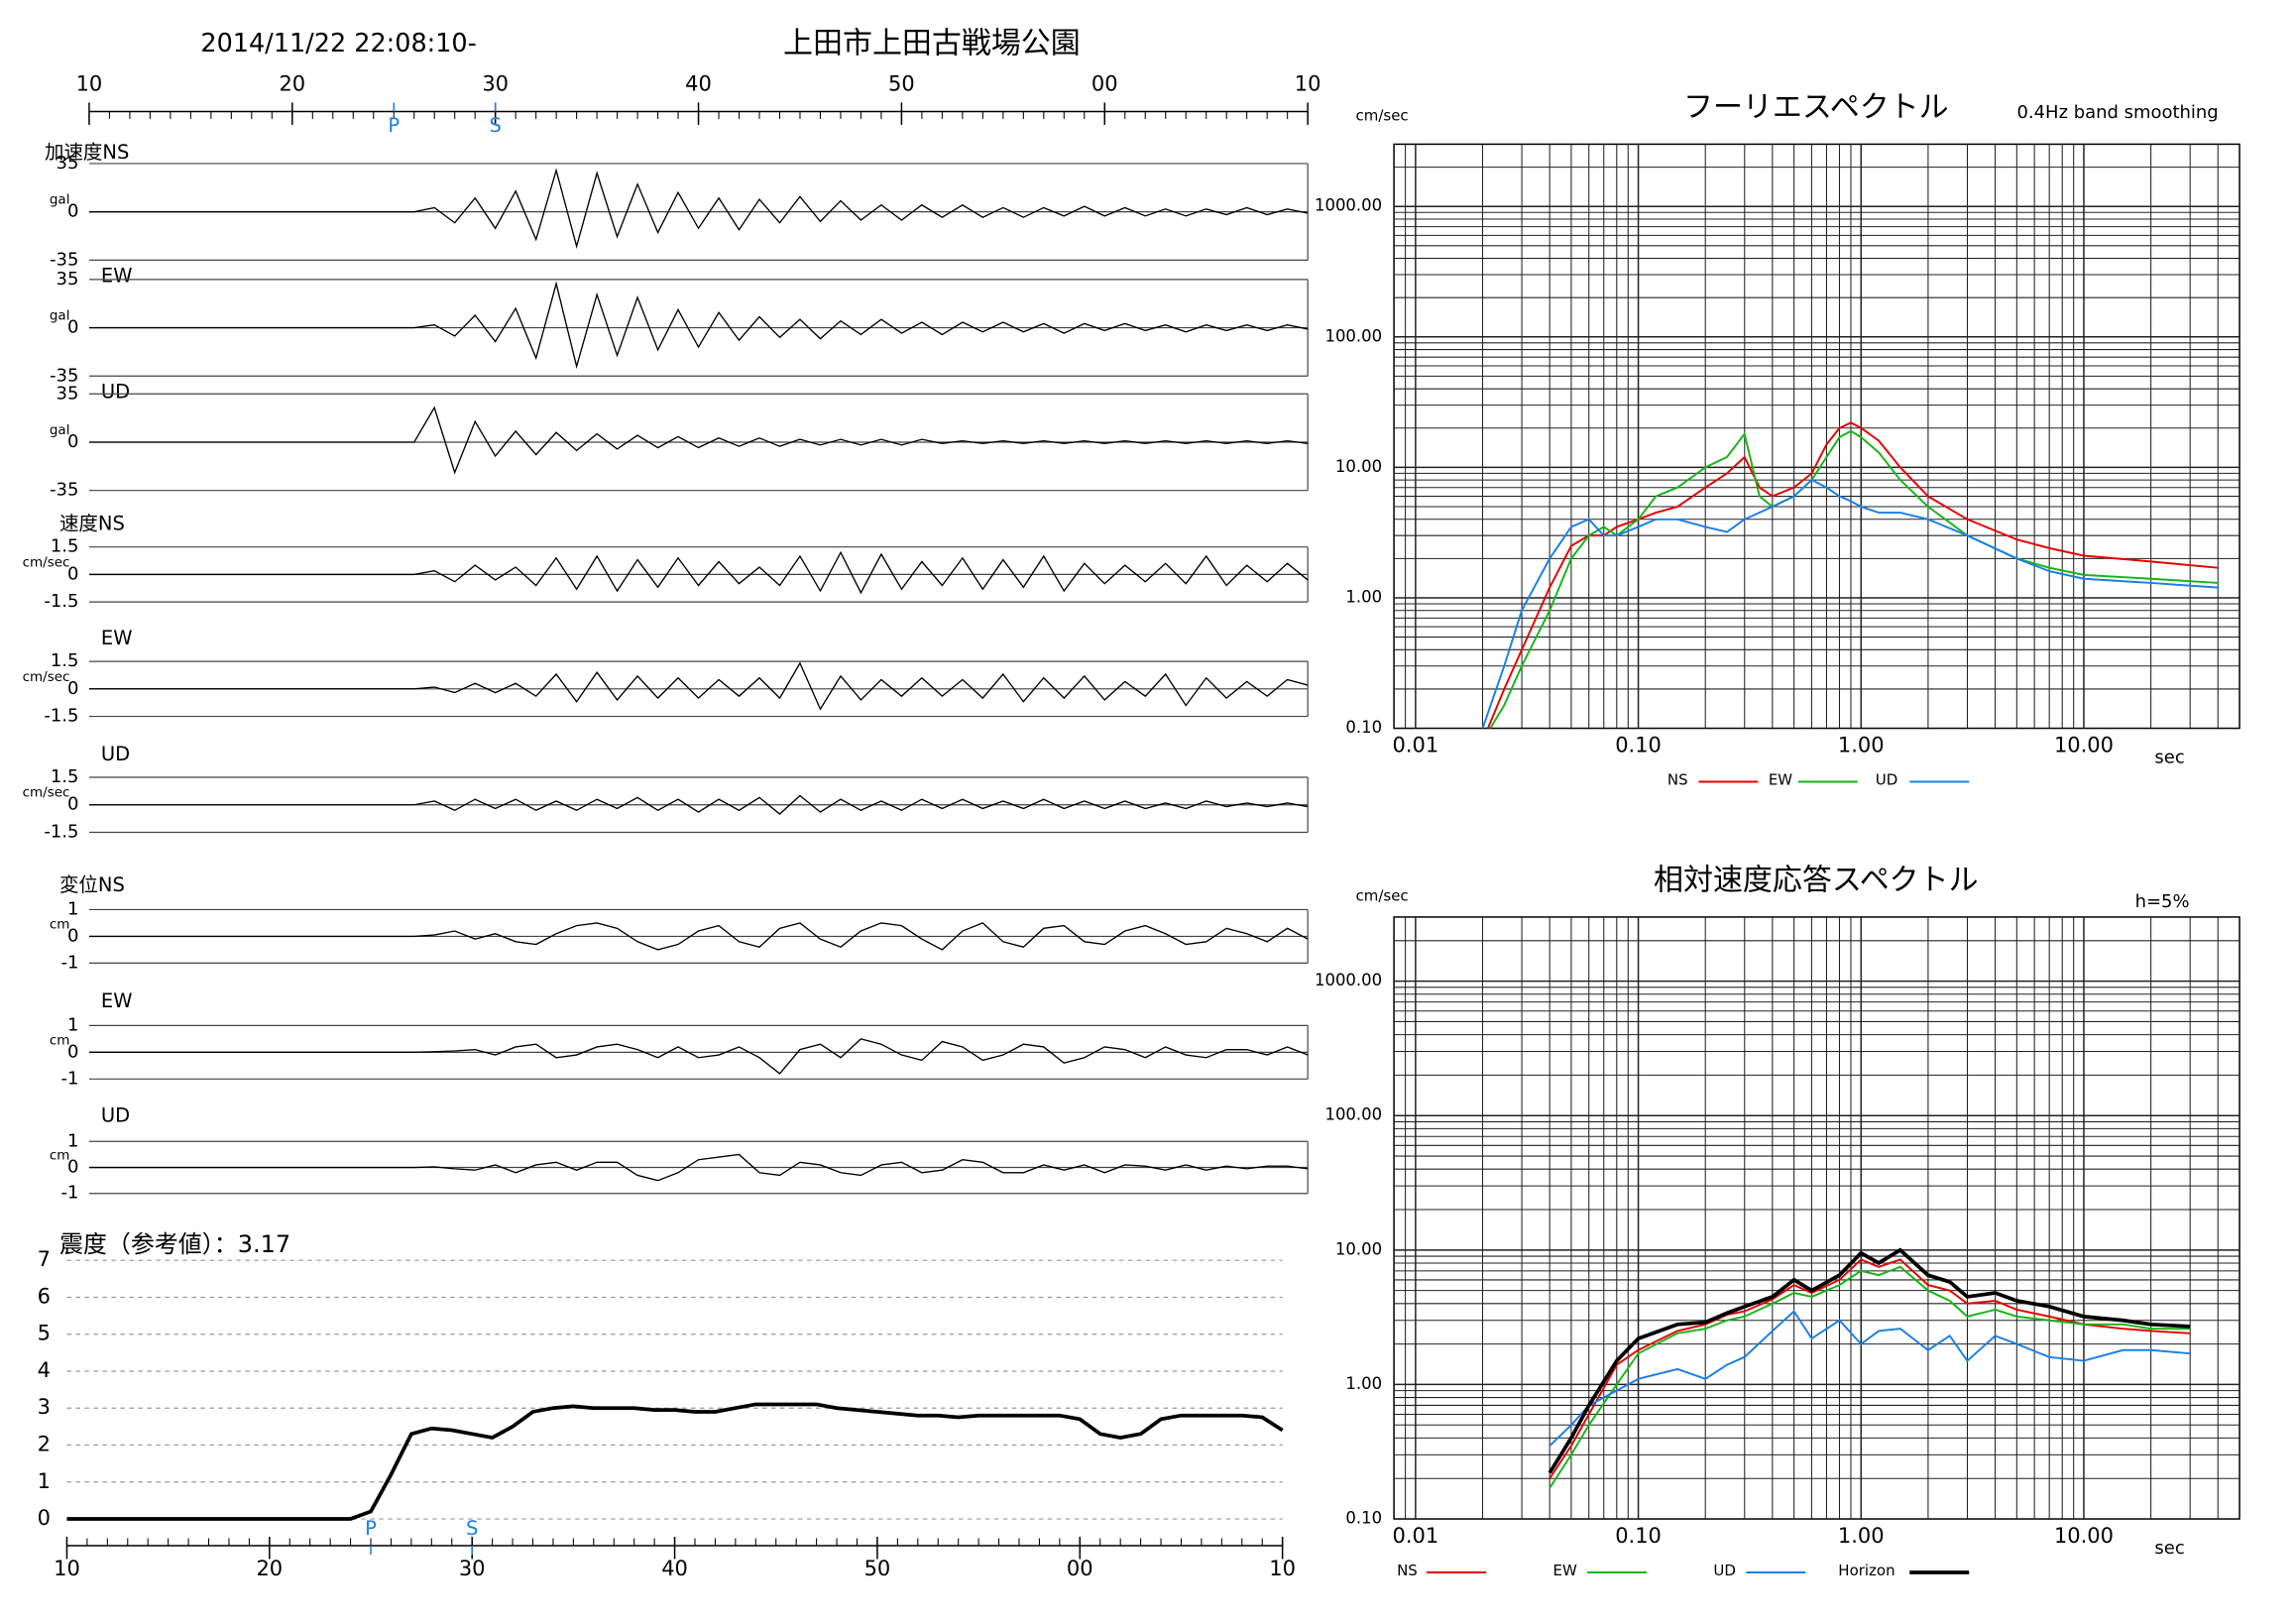 This screenshot has width=2296, height=1623. I want to click on station-title: 上田市上田古戦場公園, so click(932, 44).